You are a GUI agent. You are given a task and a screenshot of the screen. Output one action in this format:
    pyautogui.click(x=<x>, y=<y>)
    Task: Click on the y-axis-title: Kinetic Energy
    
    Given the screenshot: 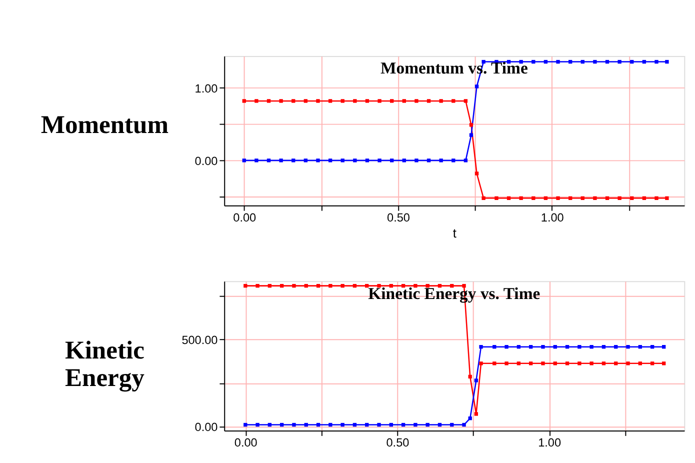 What is the action you would take?
    pyautogui.click(x=104, y=363)
    